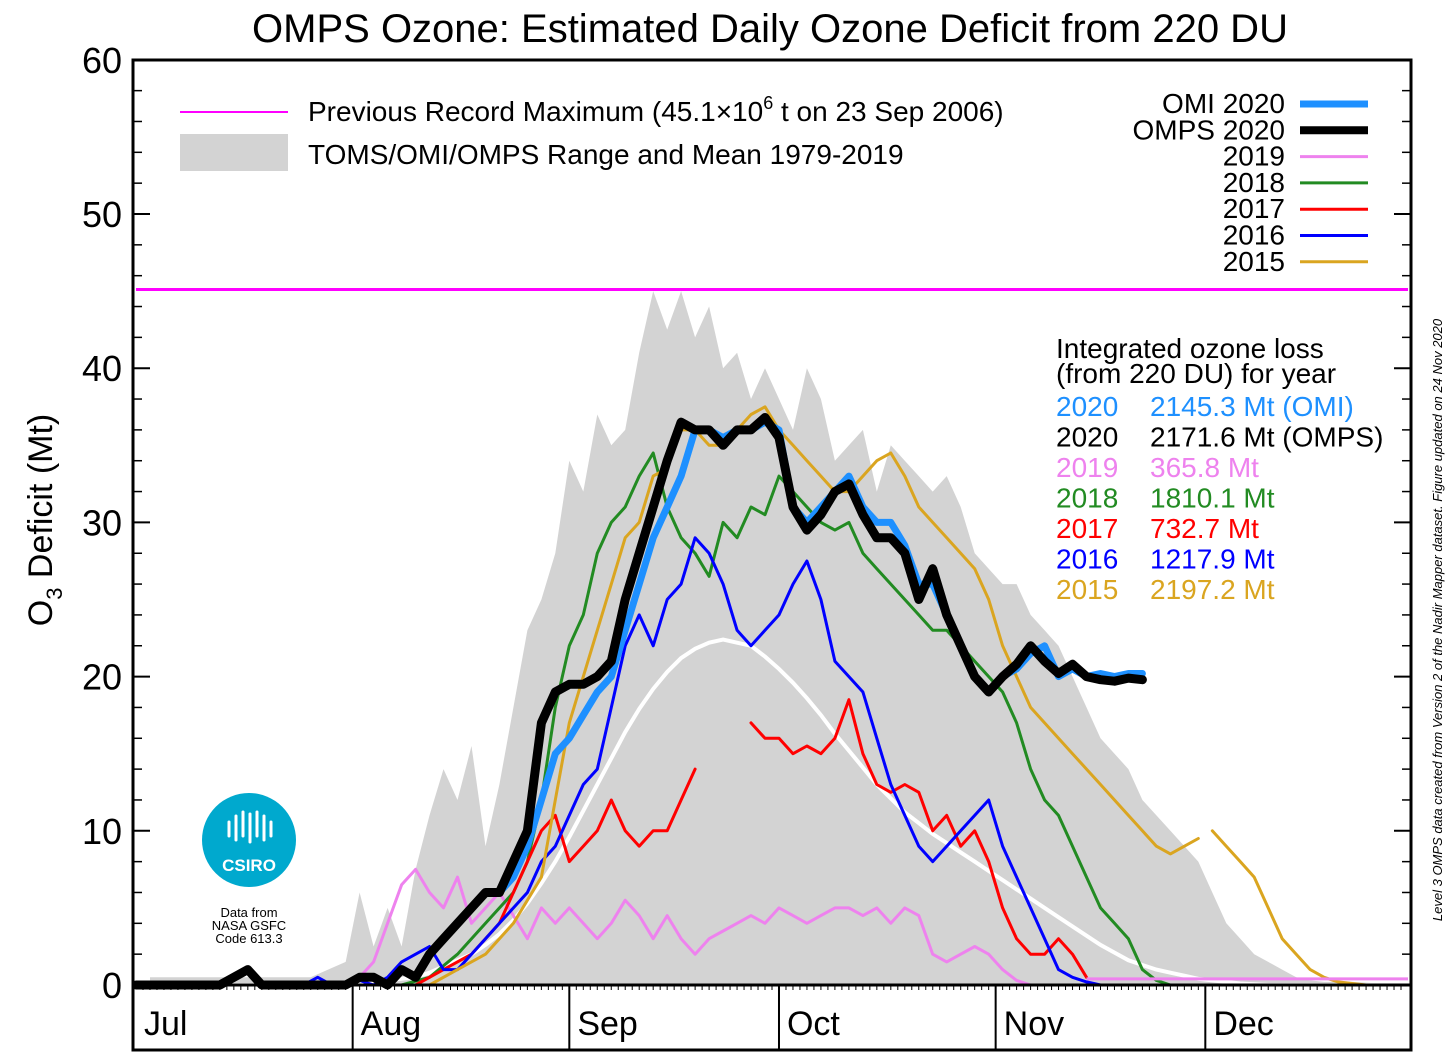 The width and height of the screenshot is (1456, 1060). Describe the element at coordinates (1204, 467) in the screenshot. I see `loss-row-total: 365.8 Mt` at that location.